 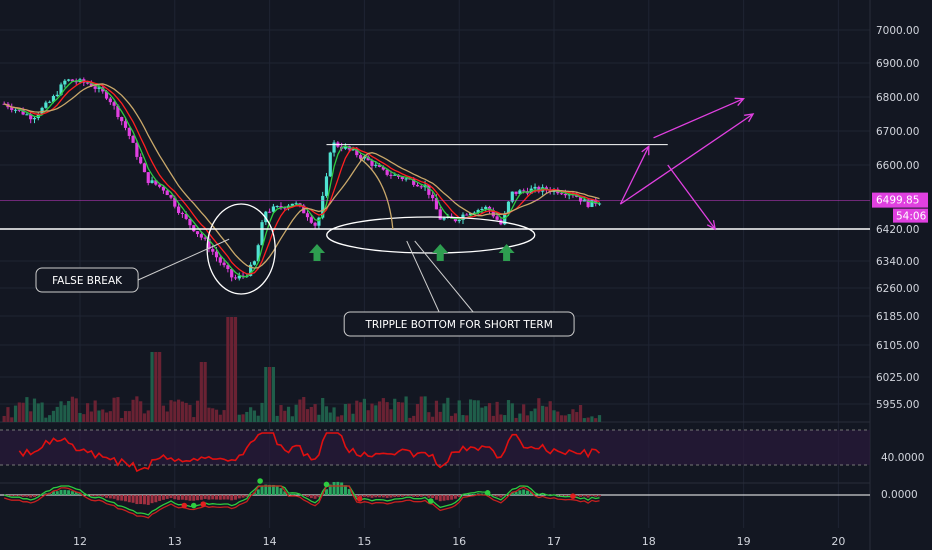 What do you see at coordinates (326, 484) in the screenshot?
I see `macd-cross-dot` at bounding box center [326, 484].